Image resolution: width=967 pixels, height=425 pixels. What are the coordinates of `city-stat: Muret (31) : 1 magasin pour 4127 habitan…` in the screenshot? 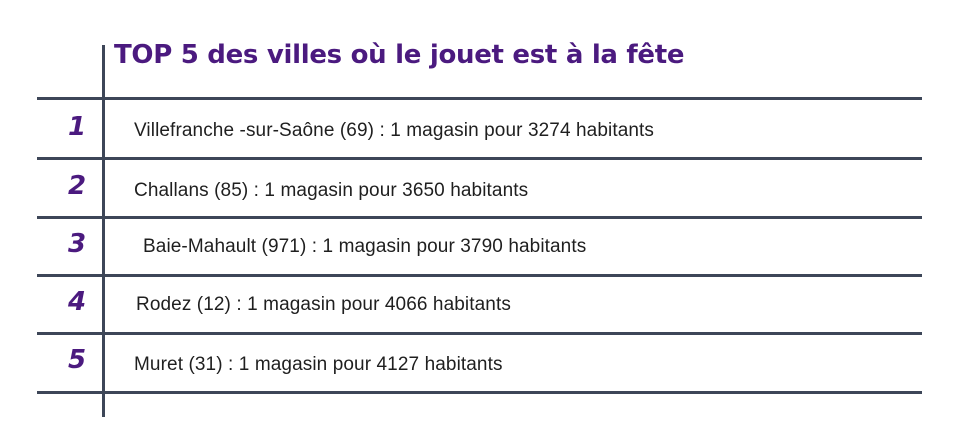 It's located at (318, 364).